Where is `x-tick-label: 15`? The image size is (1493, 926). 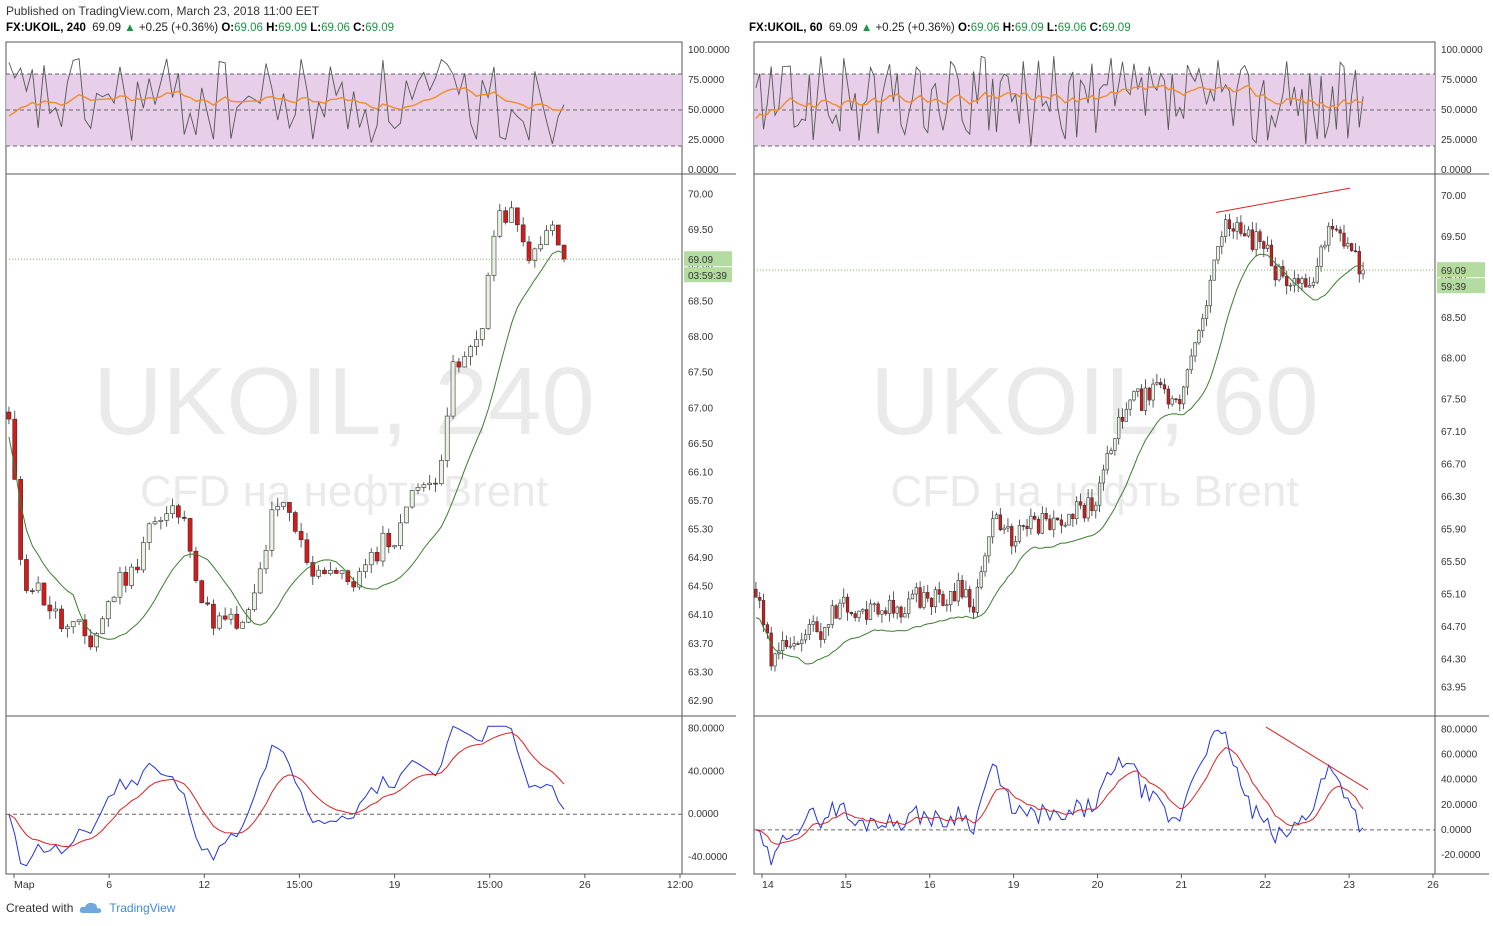
x-tick-label: 15 is located at coordinates (846, 885).